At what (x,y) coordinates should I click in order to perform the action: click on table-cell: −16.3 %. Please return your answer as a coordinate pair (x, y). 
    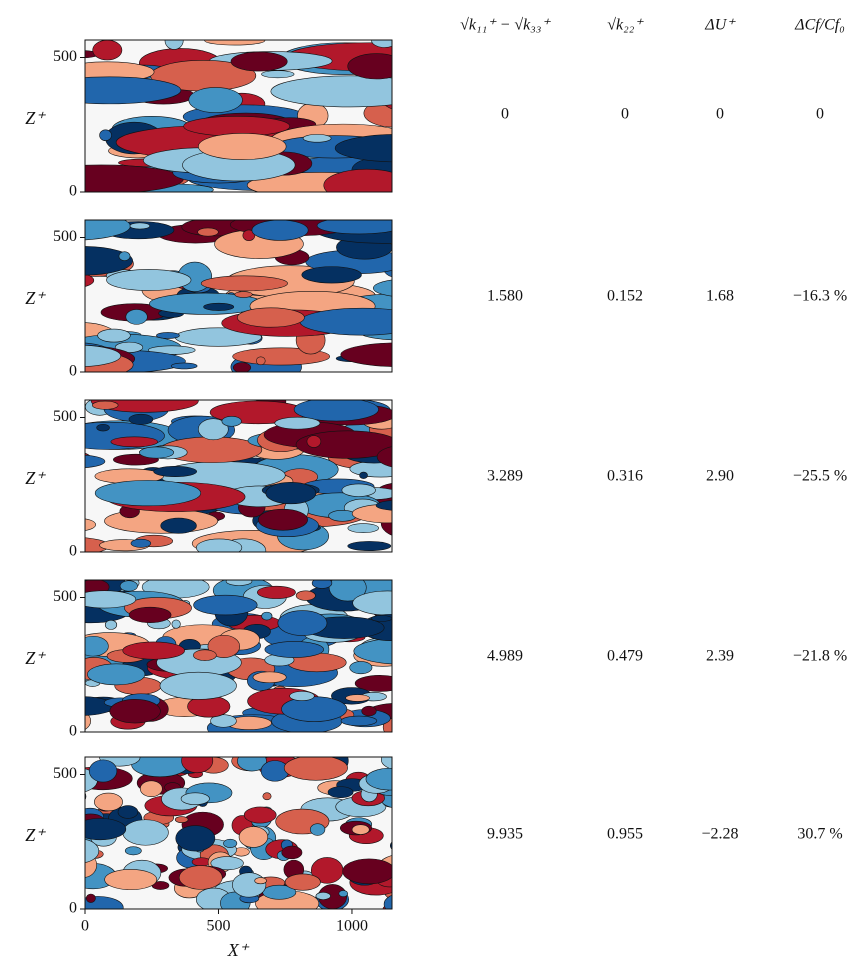
    Looking at the image, I should click on (820, 296).